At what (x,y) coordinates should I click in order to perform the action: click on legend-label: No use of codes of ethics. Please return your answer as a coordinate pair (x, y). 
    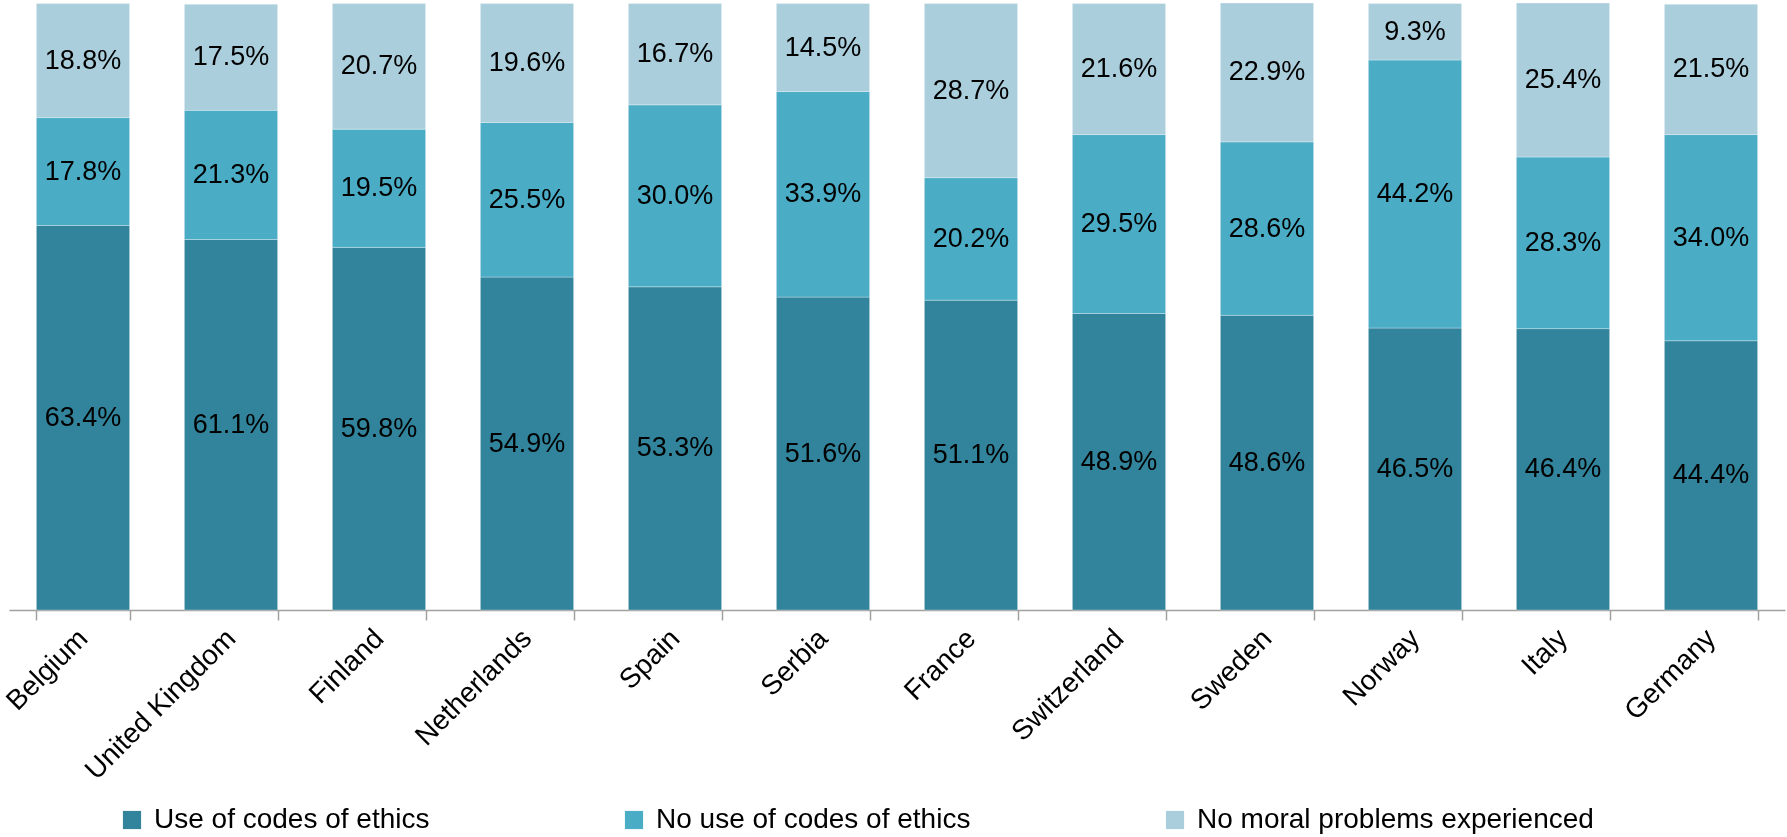
    Looking at the image, I should click on (813, 818).